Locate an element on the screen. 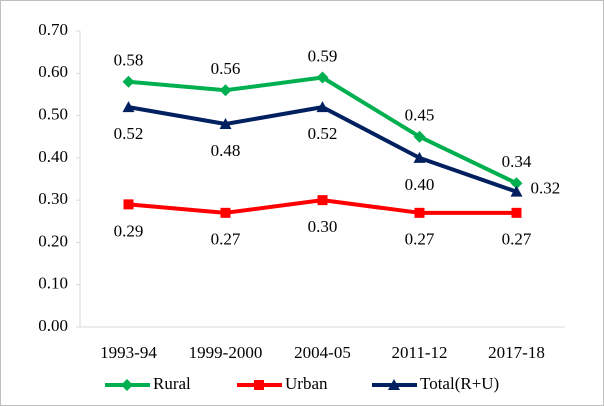 This screenshot has height=406, width=604. y-tick-label: 0.30 is located at coordinates (53, 198).